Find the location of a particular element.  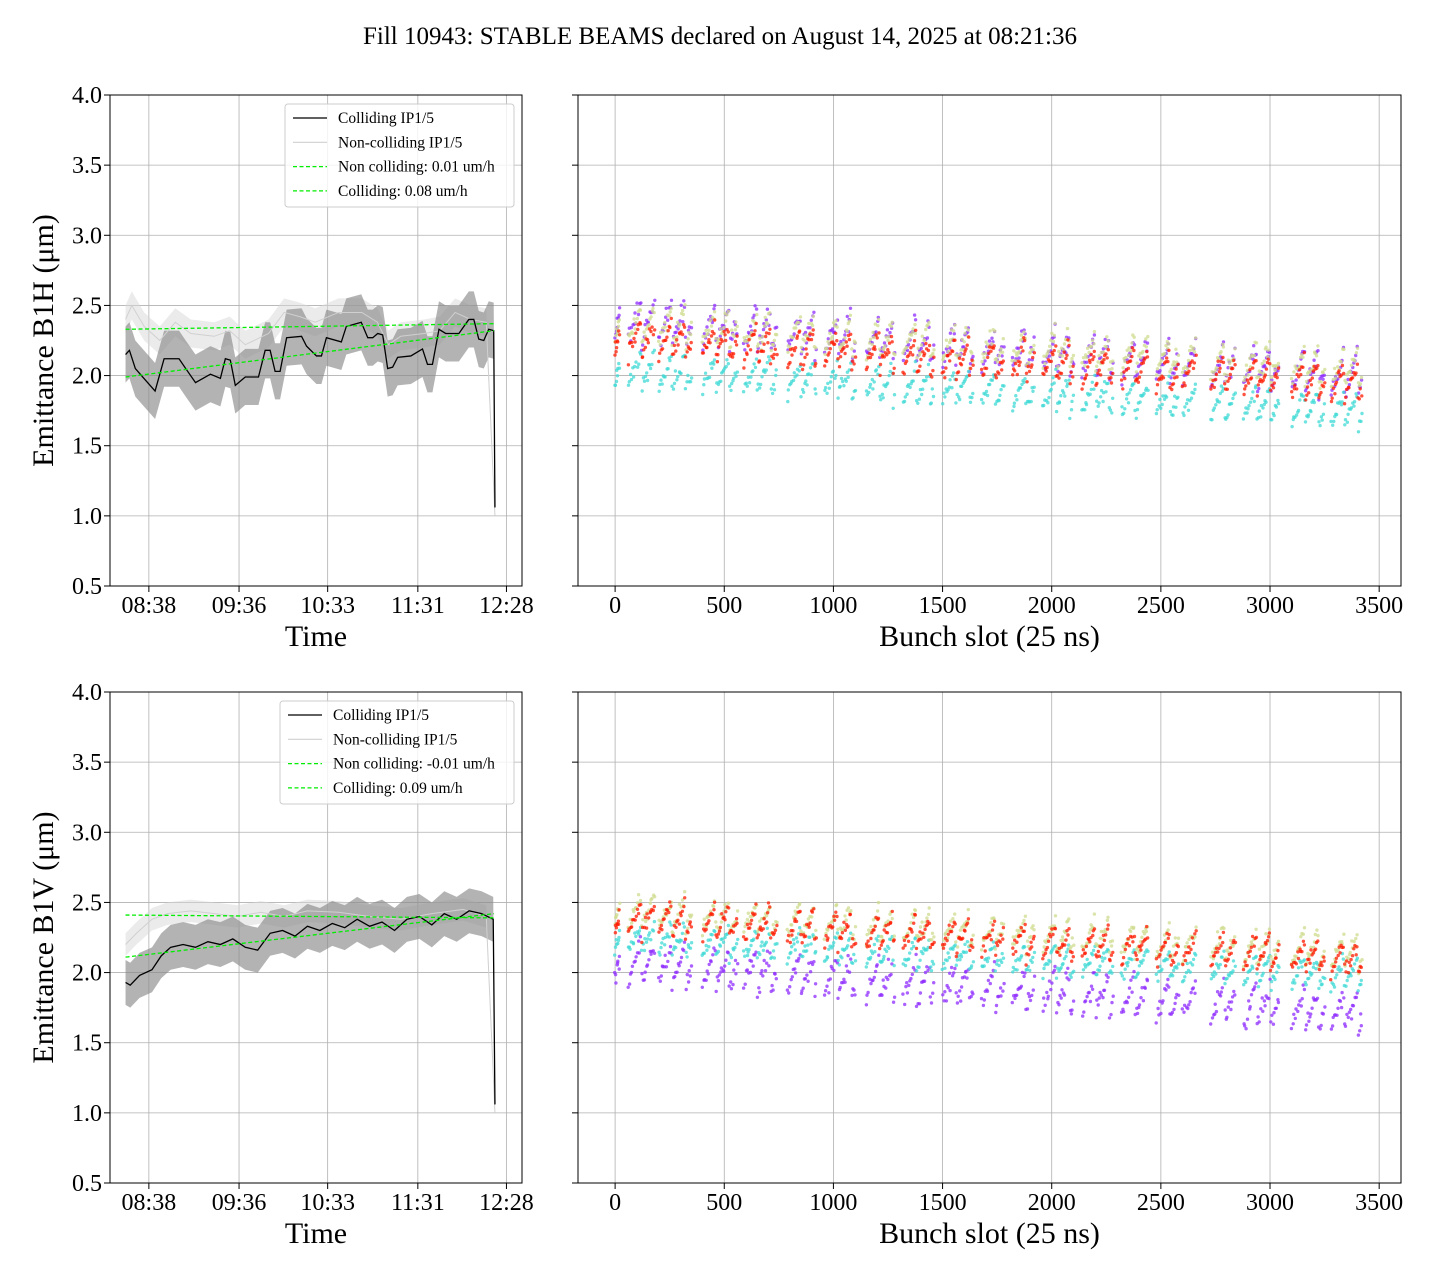

y-tick-label: 2.5 is located at coordinates (87, 306).